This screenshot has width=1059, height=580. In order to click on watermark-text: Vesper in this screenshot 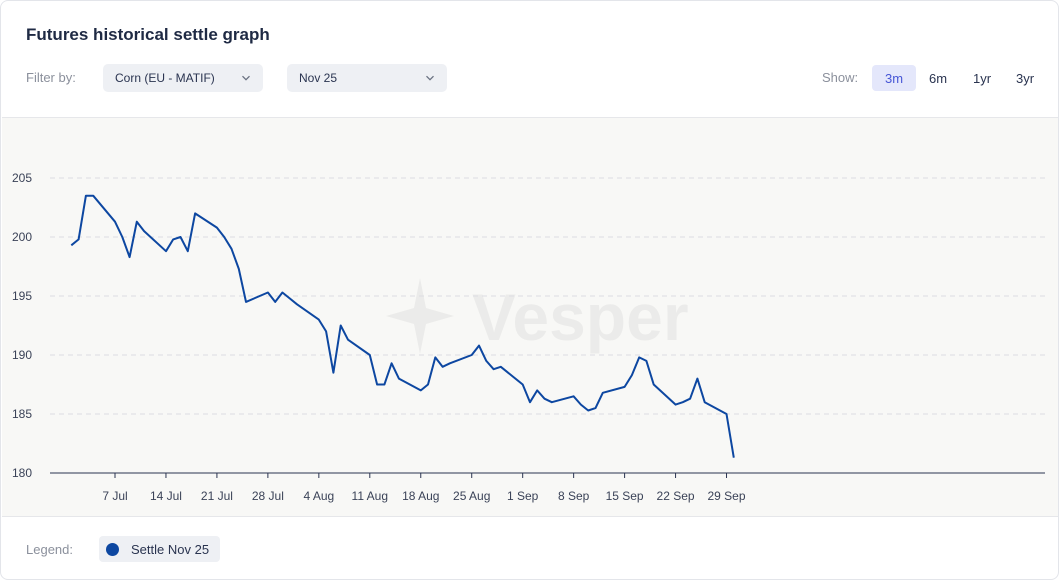, I will do `click(580, 317)`.